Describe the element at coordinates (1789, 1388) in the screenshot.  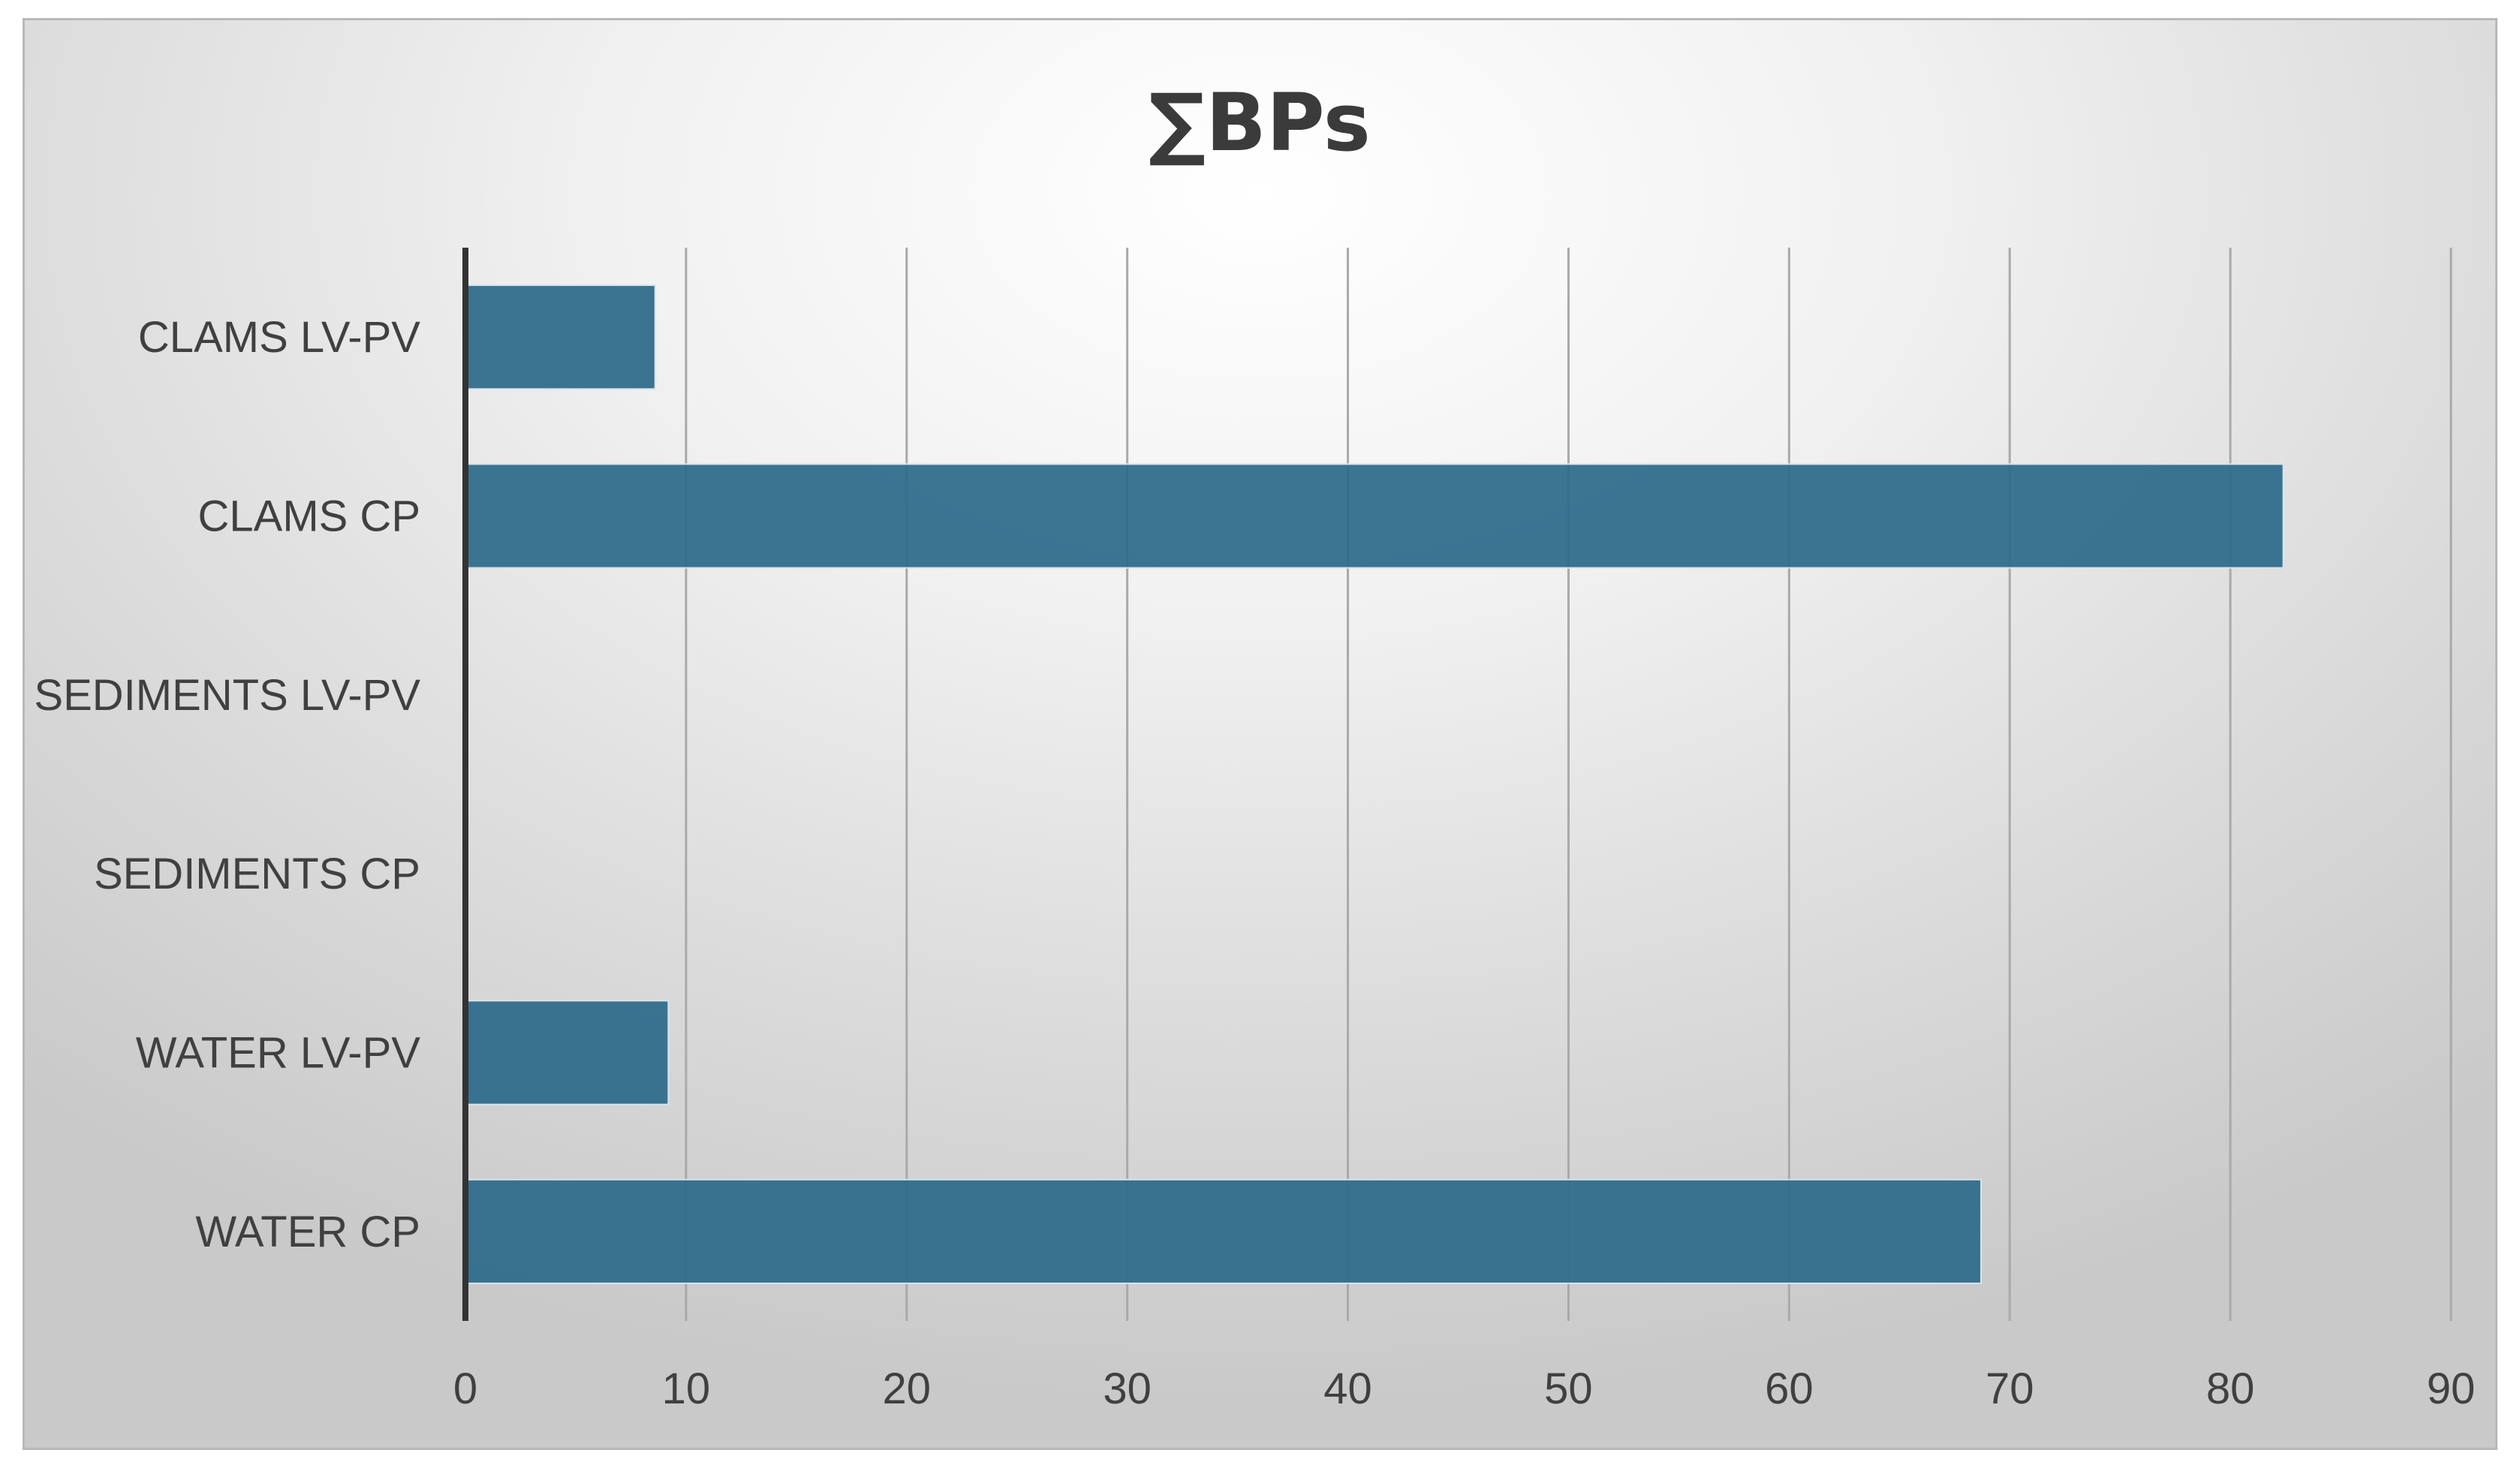
I see `x-tick-label-60: 60` at that location.